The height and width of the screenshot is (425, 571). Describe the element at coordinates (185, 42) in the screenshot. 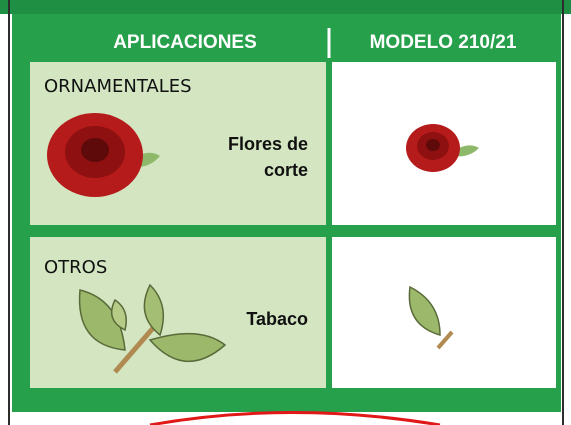

I see `header-cell: APLICACIONES` at that location.